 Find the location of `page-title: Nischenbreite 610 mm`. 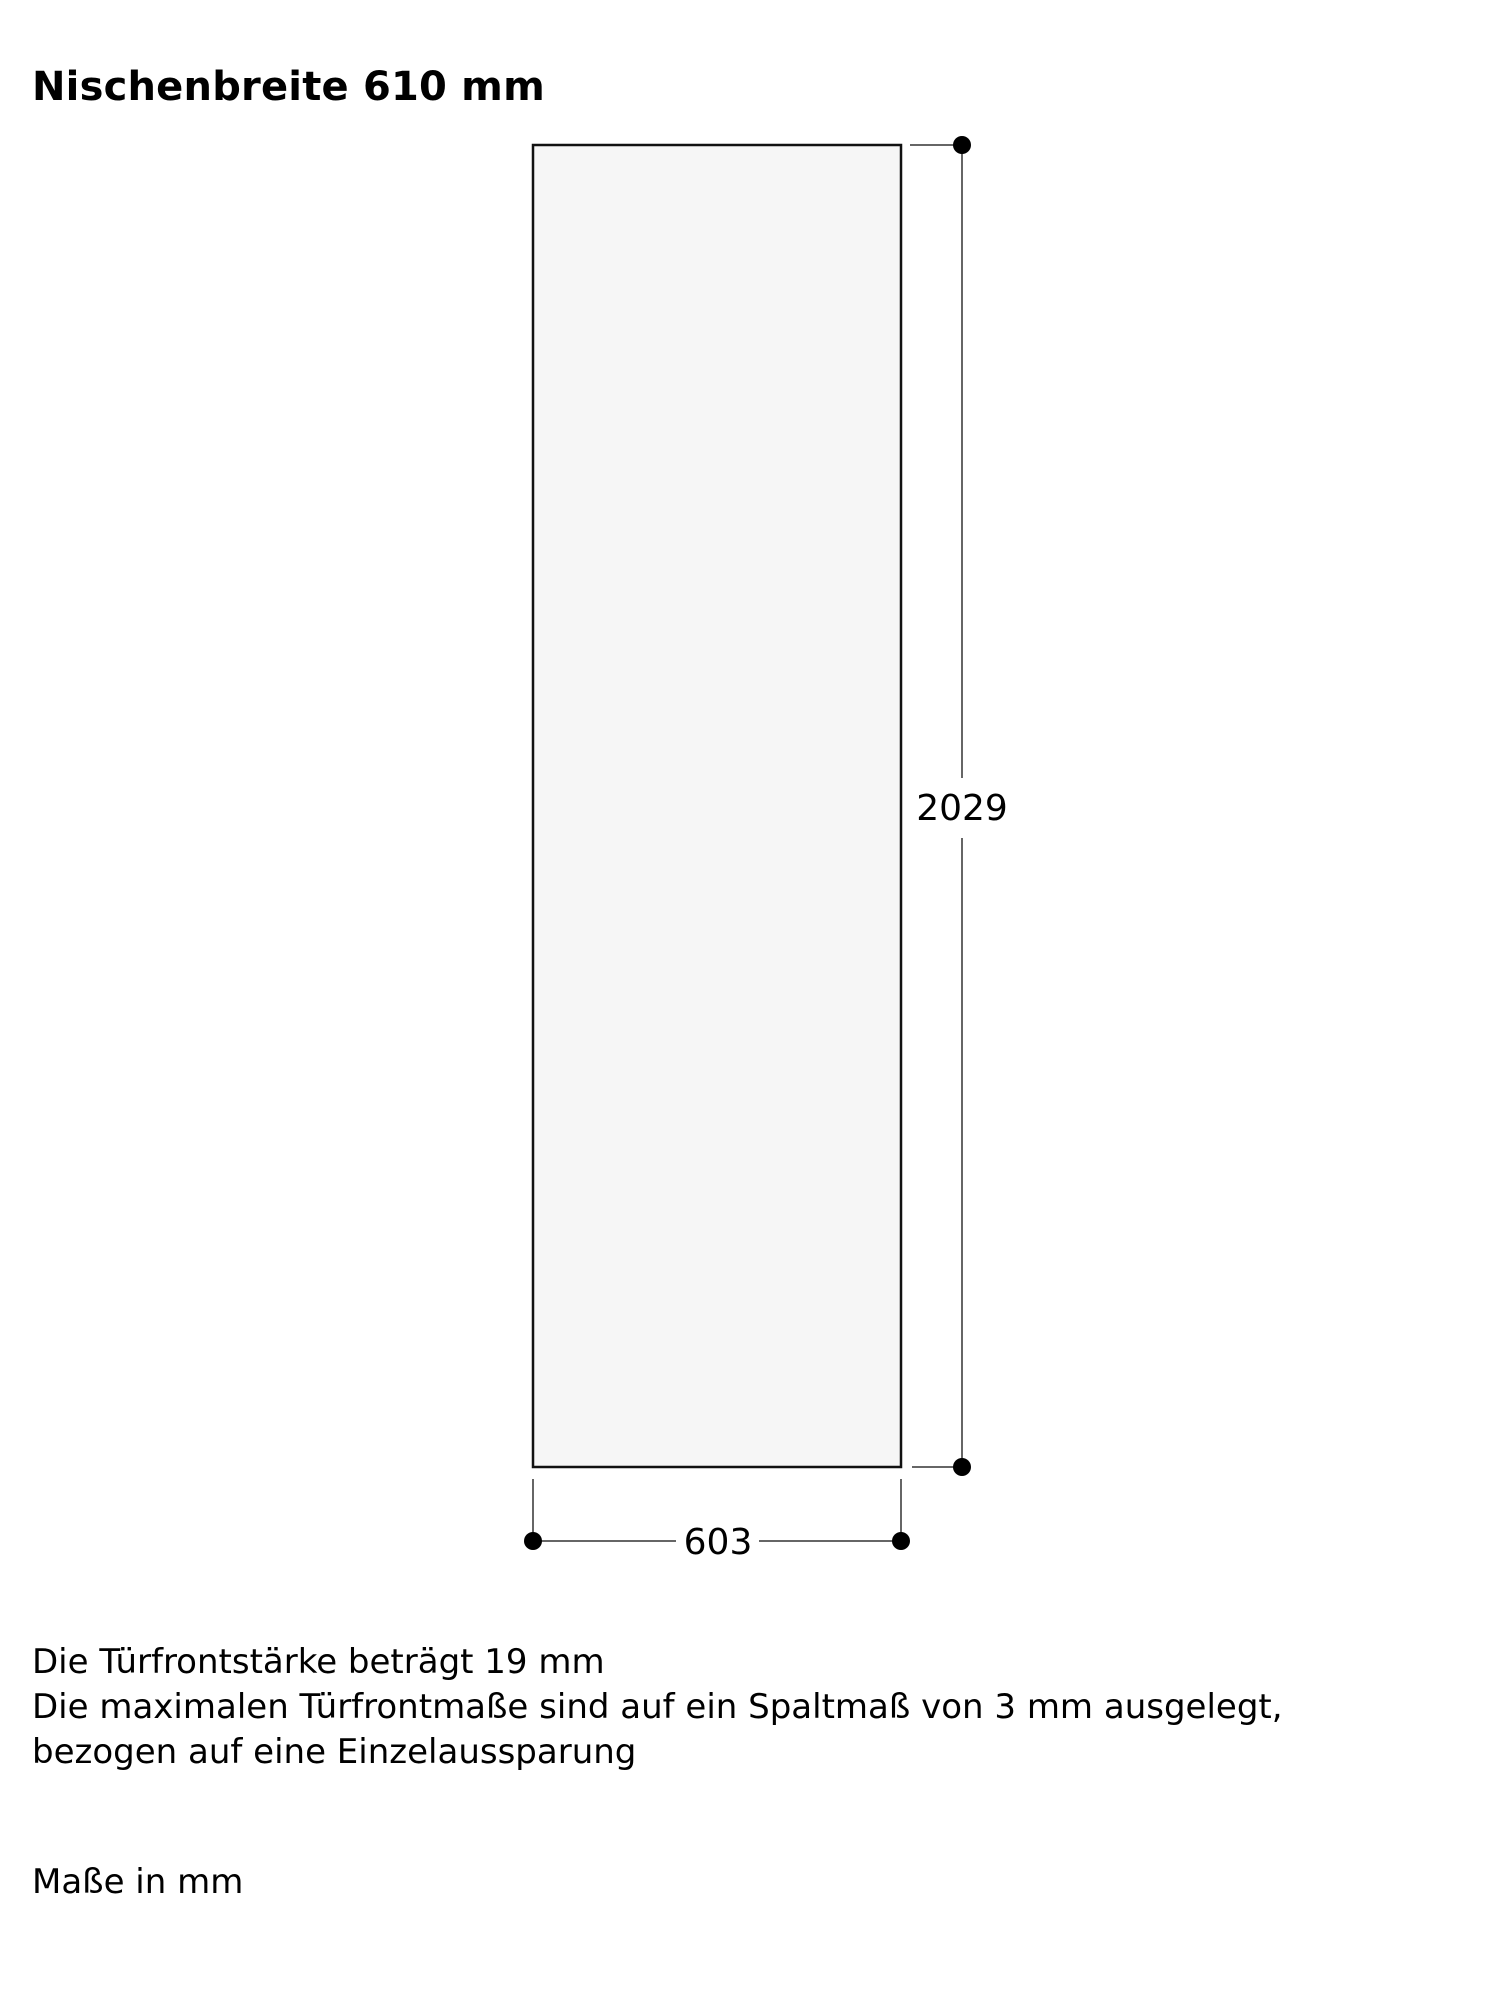

page-title: Nischenbreite 610 mm is located at coordinates (288, 87).